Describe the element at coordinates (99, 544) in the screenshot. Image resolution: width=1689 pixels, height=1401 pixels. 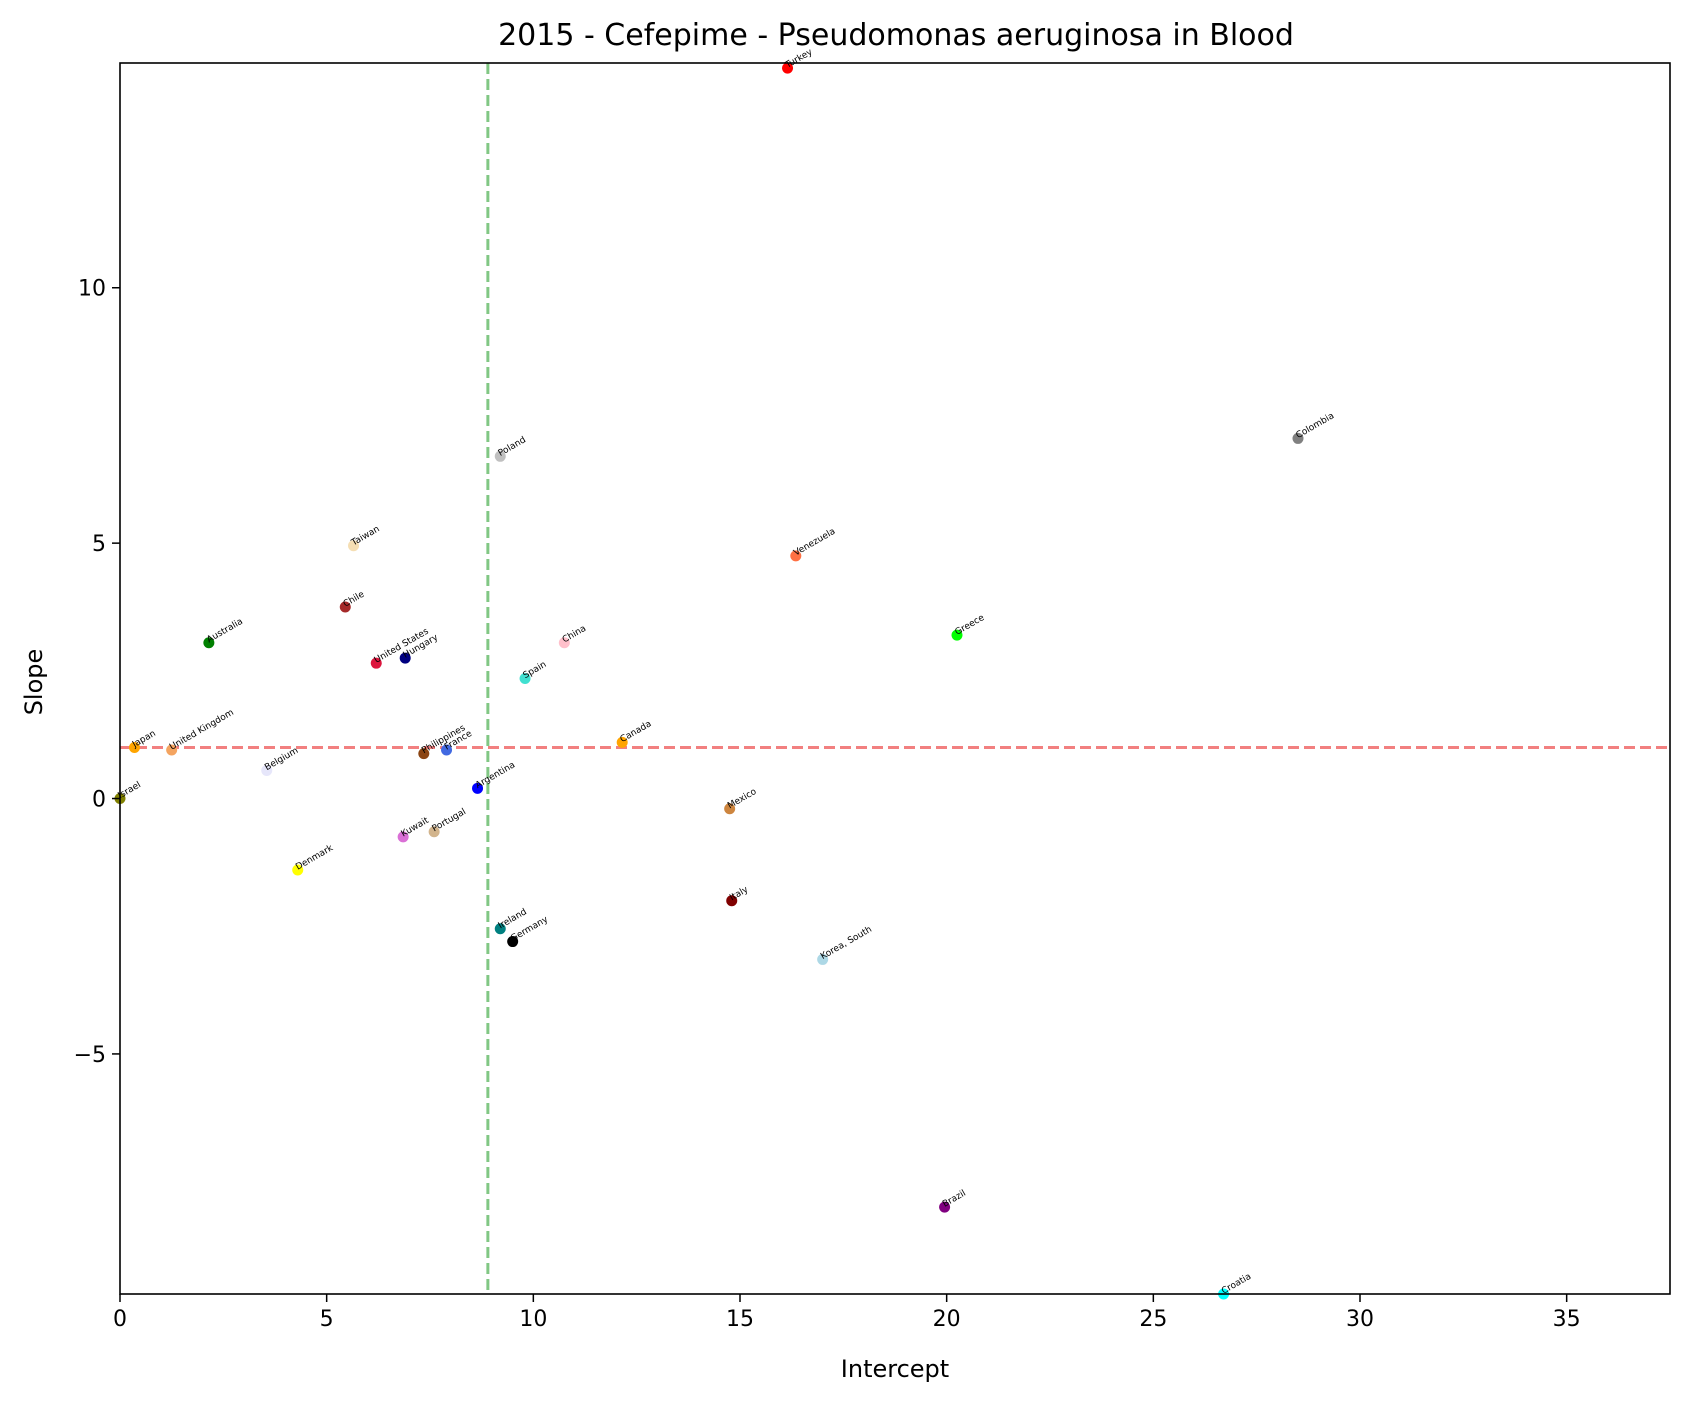
I see `y-tick-label: 5` at that location.